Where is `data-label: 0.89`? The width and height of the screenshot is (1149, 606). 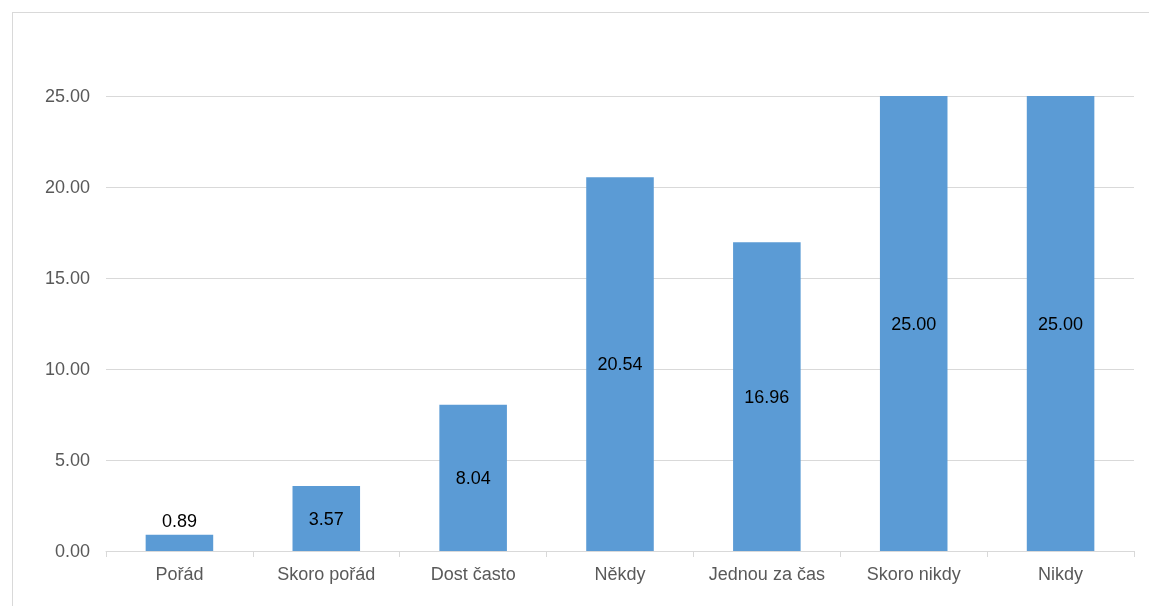
data-label: 0.89 is located at coordinates (179, 520).